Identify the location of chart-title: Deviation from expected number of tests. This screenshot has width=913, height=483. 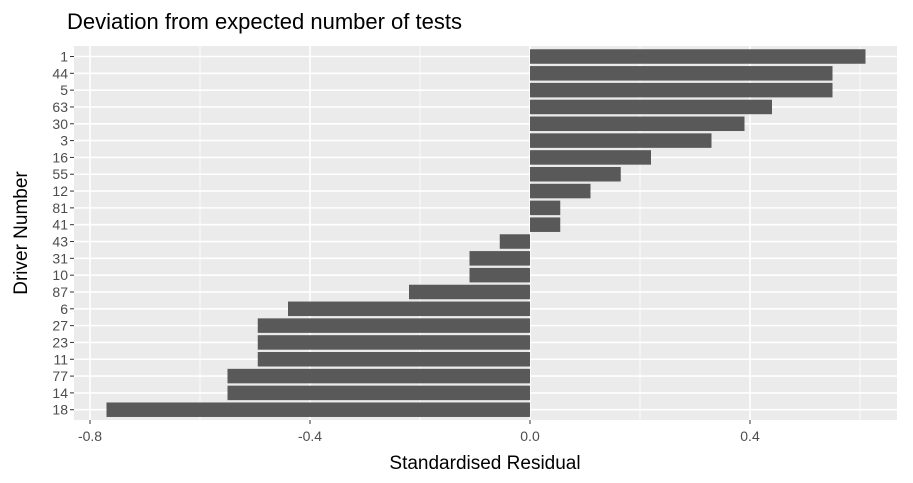
(264, 21).